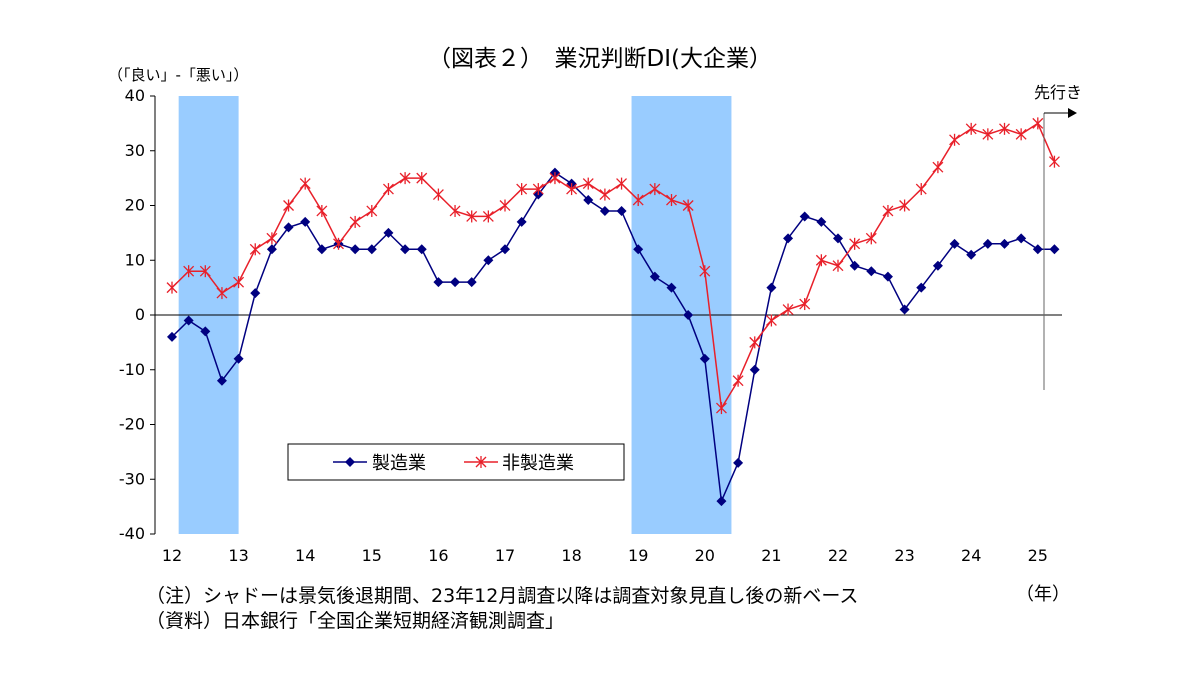  What do you see at coordinates (502, 596) in the screenshot?
I see `note-text: （注）シャドーは景気後退期間、23年12月調査以降は調査対象見直し後の新ベース` at bounding box center [502, 596].